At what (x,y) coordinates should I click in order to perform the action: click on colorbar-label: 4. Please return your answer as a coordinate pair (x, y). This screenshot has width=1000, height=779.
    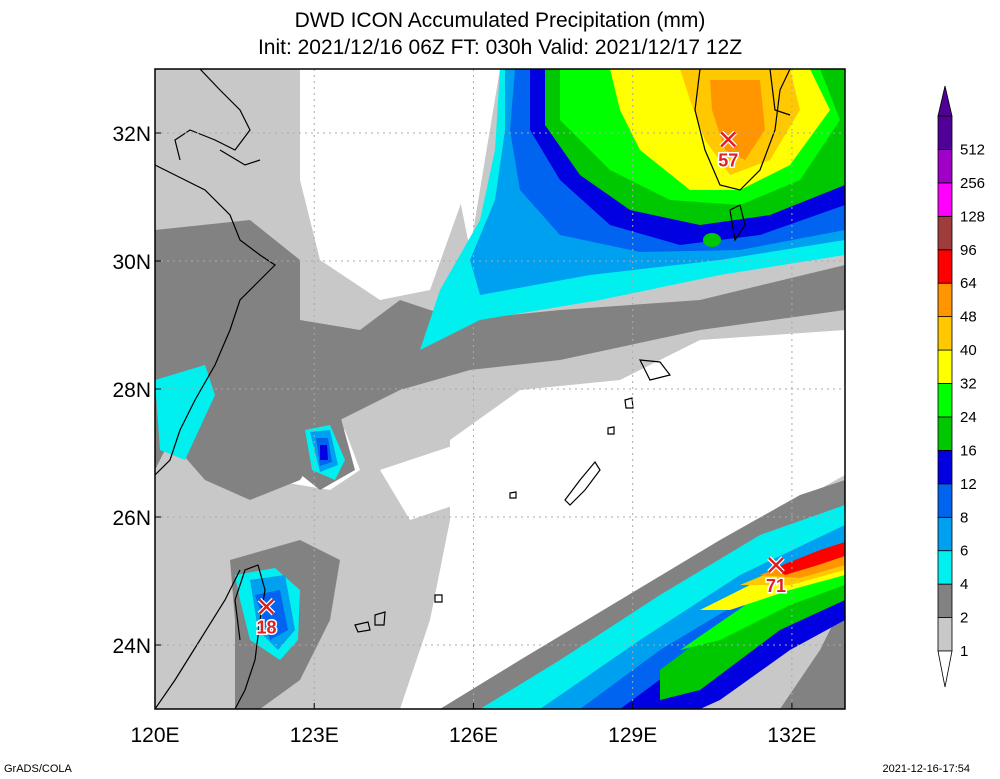
    Looking at the image, I should click on (964, 584).